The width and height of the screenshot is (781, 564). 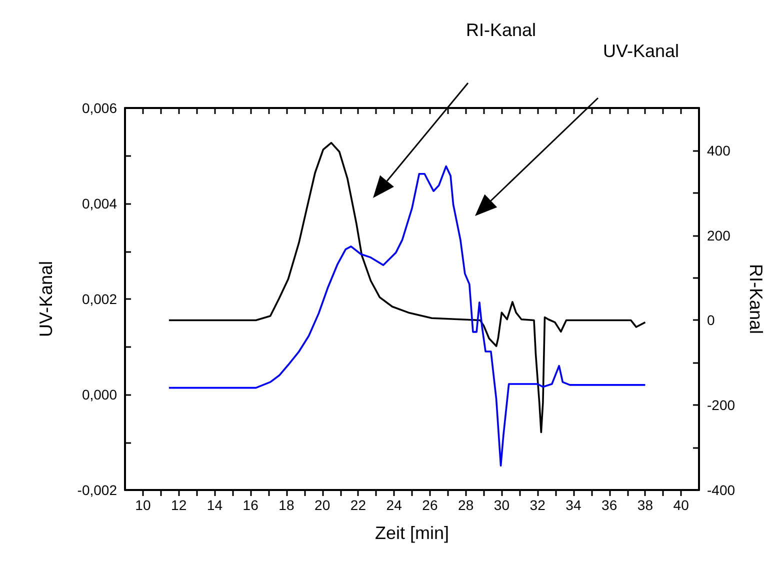 I want to click on x-tick-label: 16, so click(x=250, y=505).